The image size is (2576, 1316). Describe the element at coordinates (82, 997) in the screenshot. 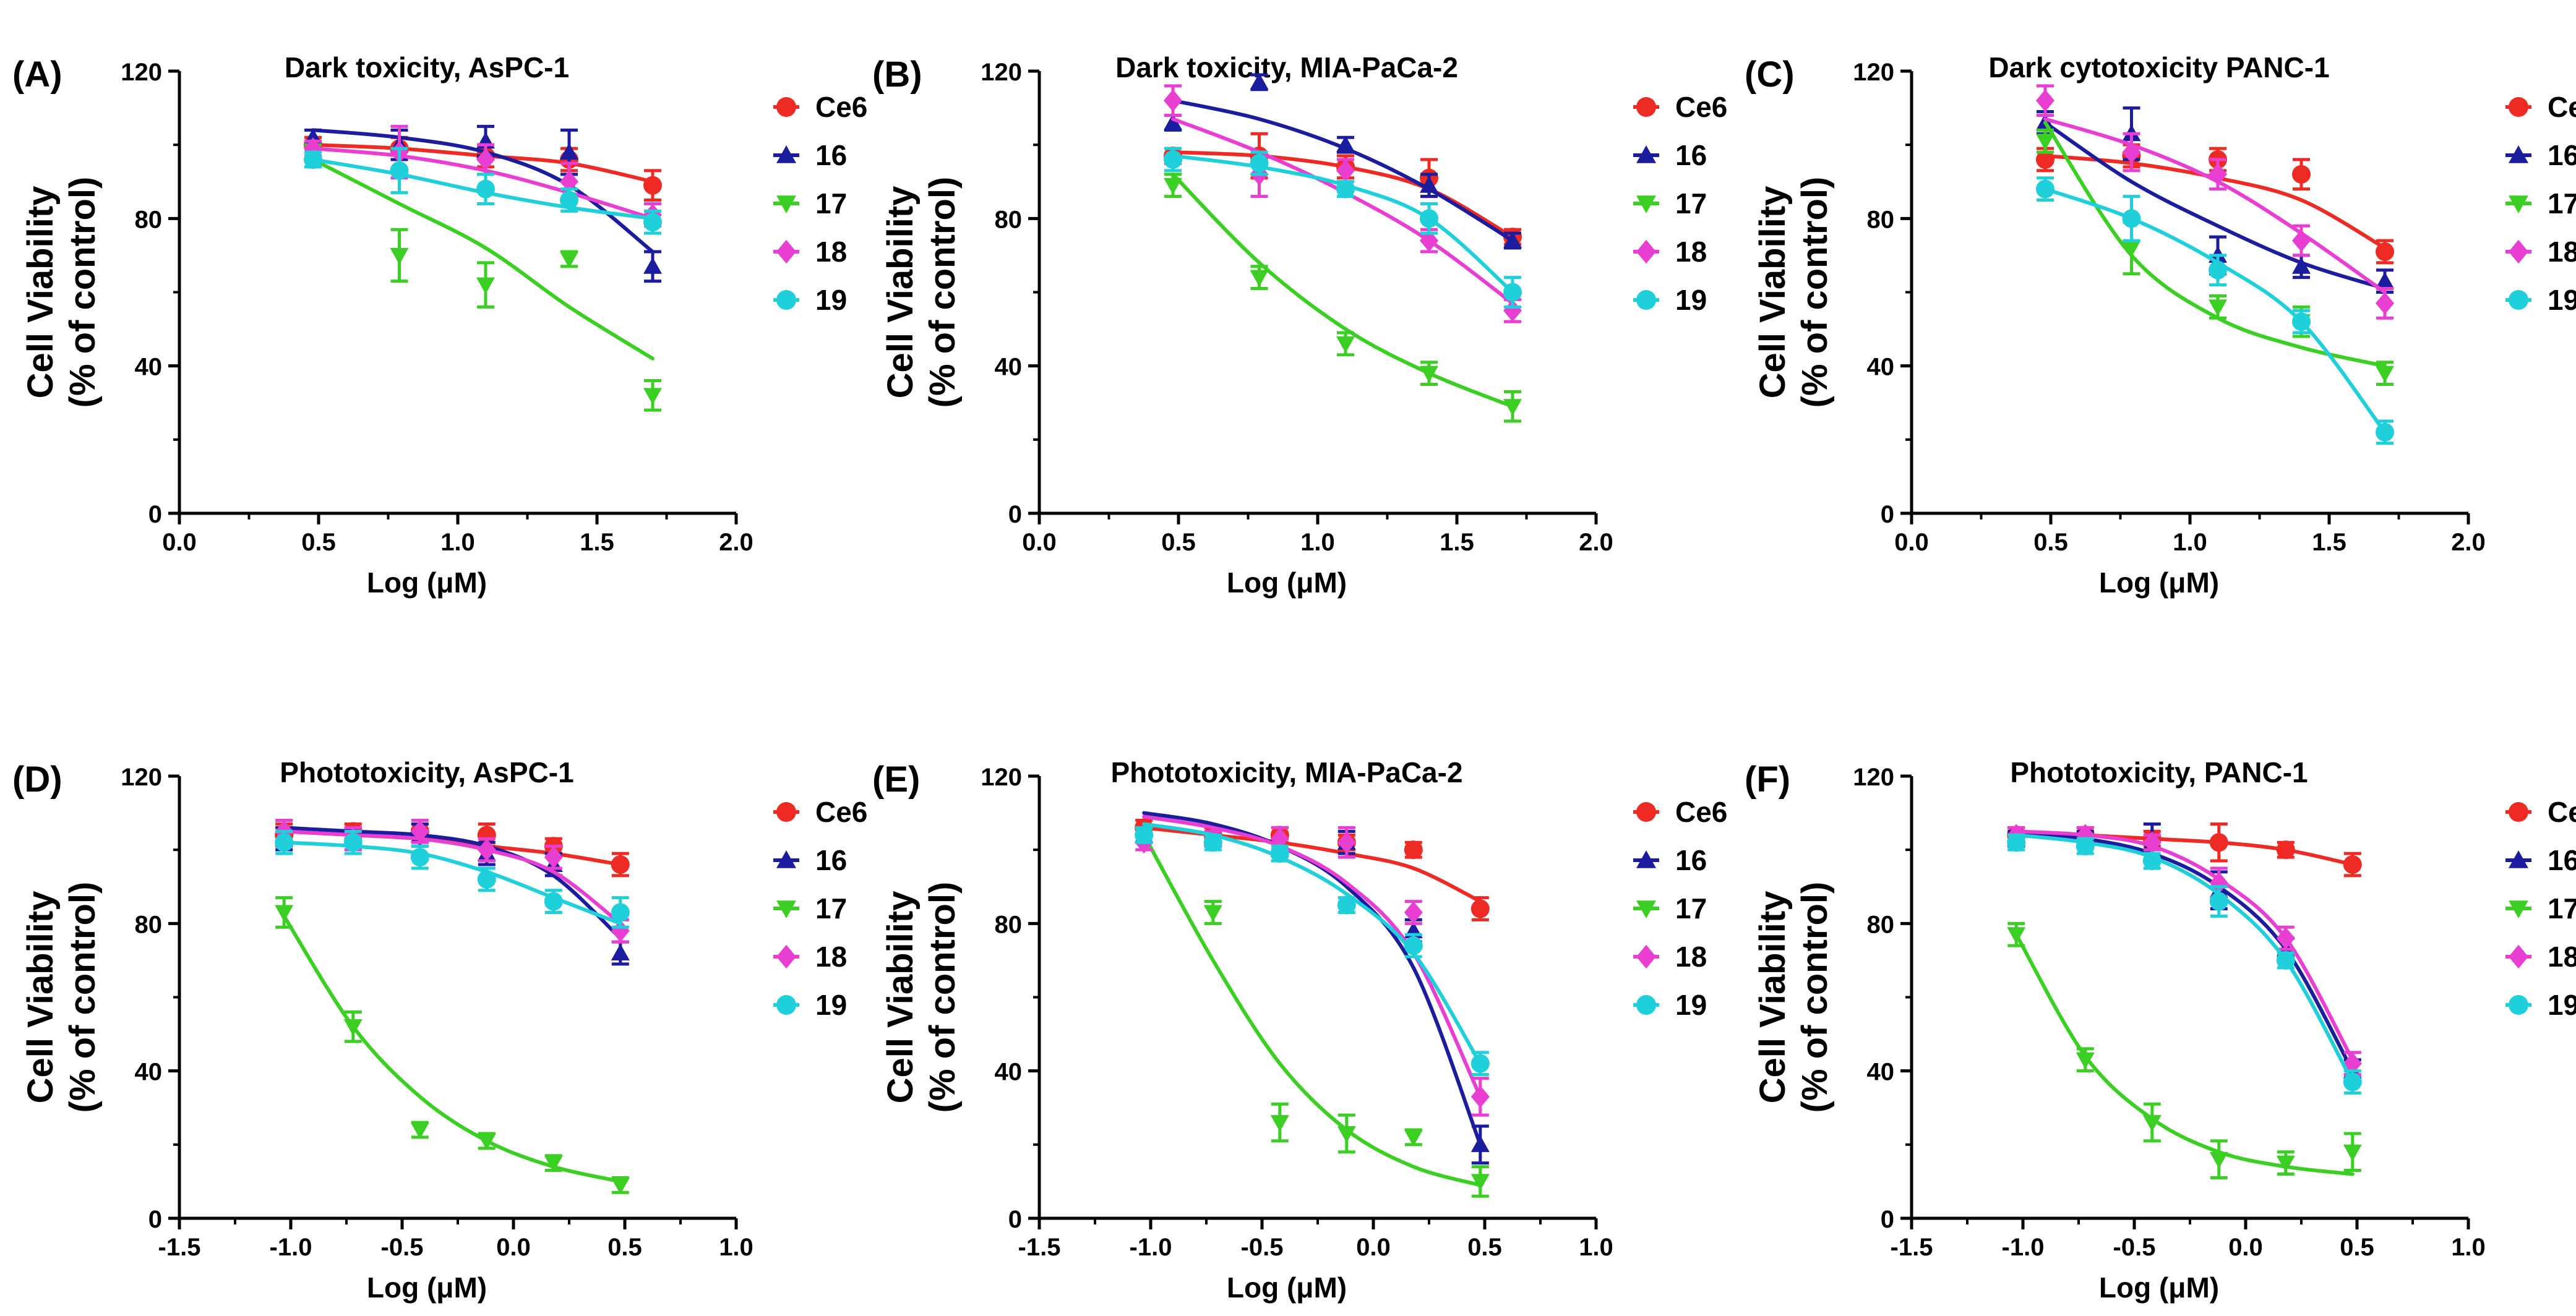

I see `y-axis-label: (% of control)` at that location.